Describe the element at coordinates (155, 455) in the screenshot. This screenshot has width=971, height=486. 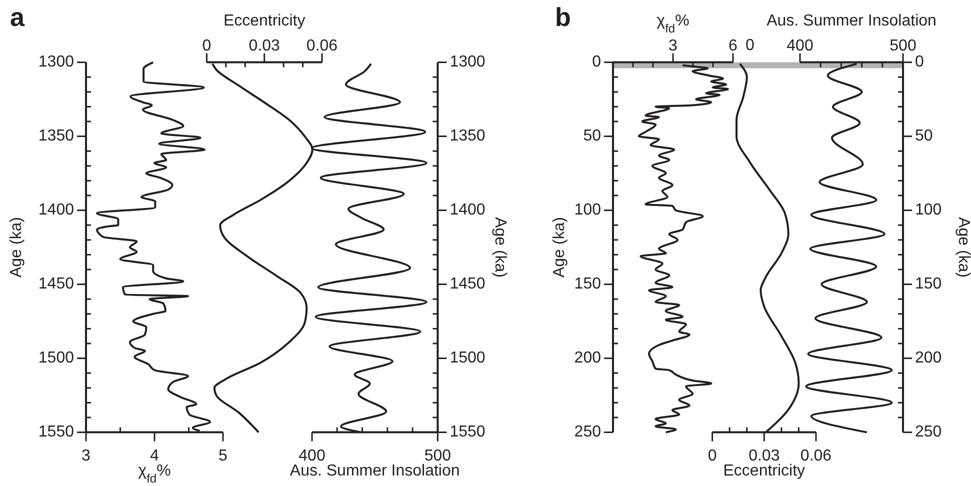
I see `x-tick-label: 4` at that location.